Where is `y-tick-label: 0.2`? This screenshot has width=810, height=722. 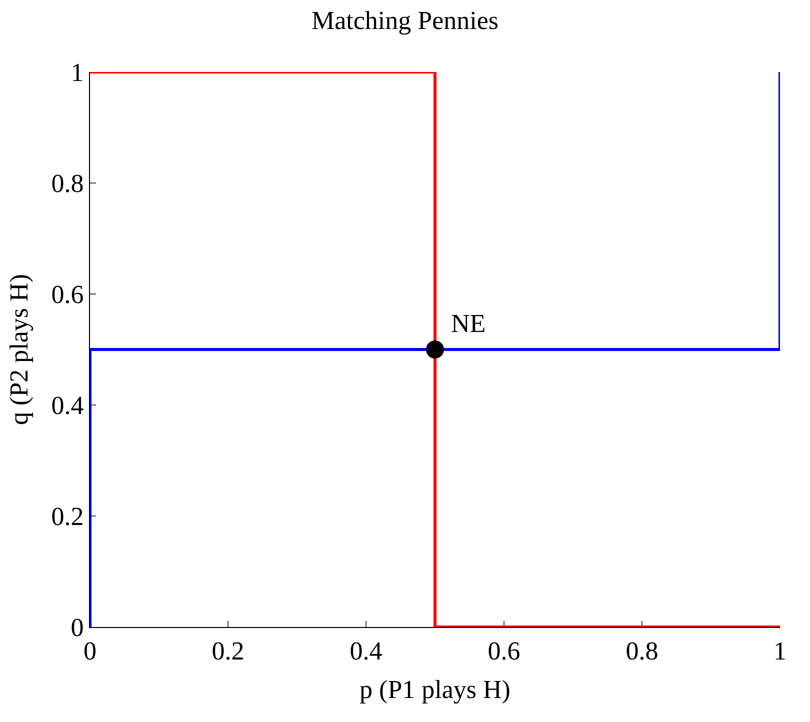 y-tick-label: 0.2 is located at coordinates (67, 517).